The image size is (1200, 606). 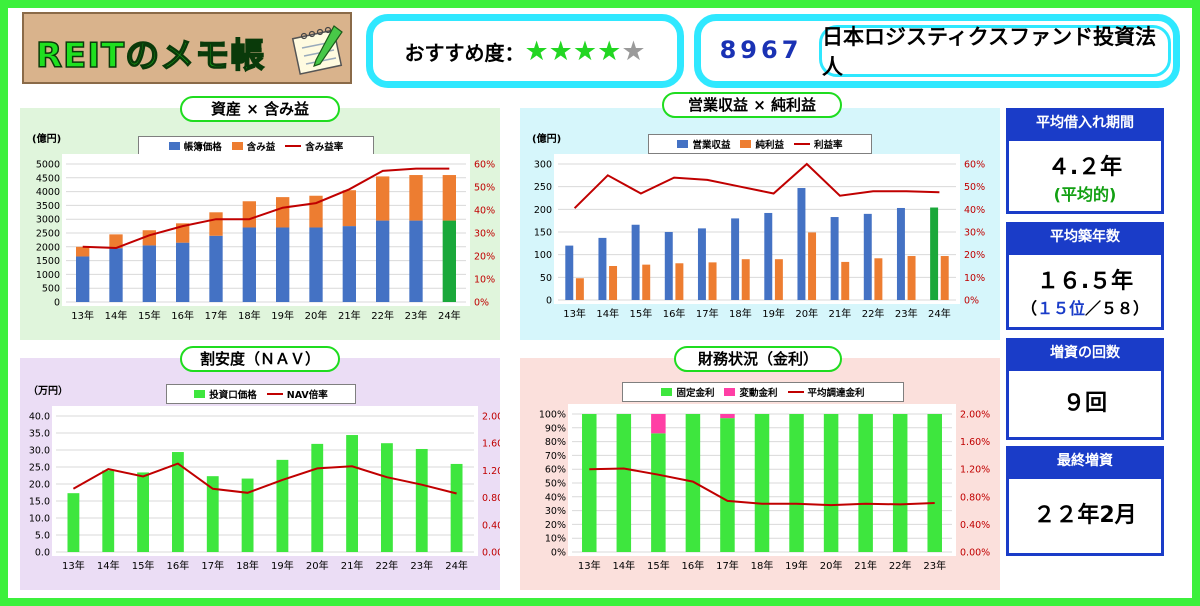 I want to click on revenue-unit: (億円), so click(x=547, y=139).